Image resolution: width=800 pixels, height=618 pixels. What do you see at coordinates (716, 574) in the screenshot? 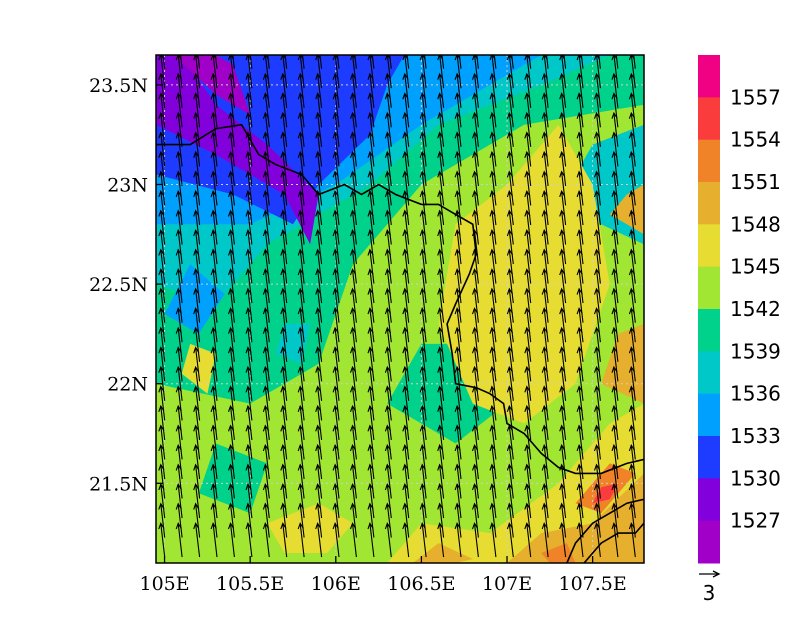
I see `reference-arrow-head` at bounding box center [716, 574].